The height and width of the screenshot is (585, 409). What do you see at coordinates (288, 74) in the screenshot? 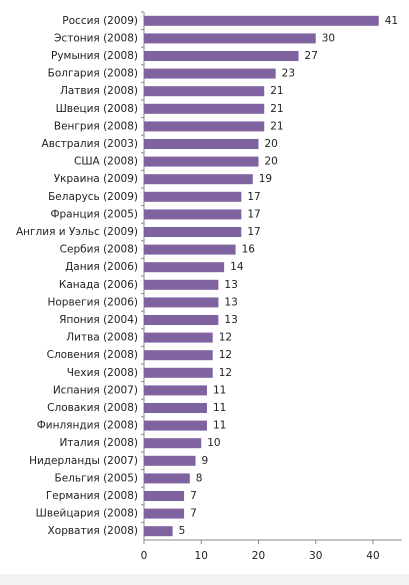
I see `value-label: 23` at bounding box center [288, 74].